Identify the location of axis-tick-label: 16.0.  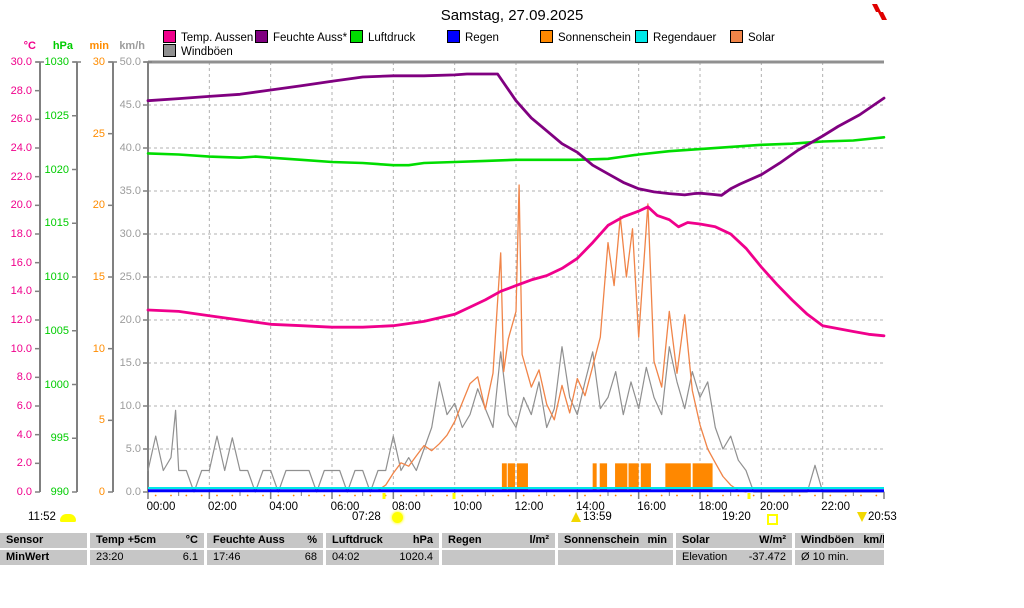
(21, 262).